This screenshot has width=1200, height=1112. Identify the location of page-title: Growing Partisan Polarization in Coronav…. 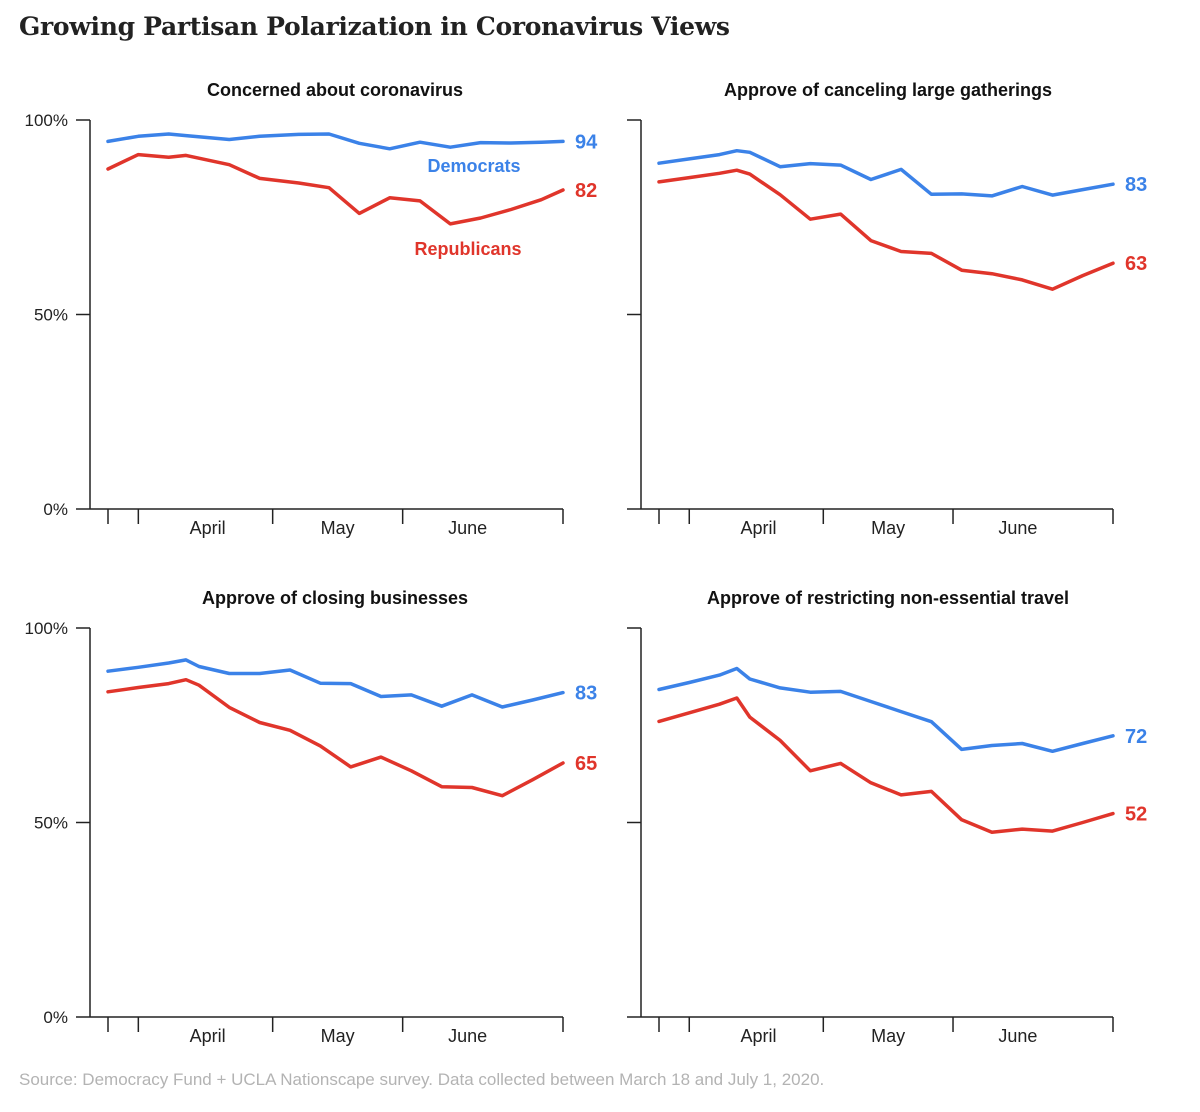
(374, 26).